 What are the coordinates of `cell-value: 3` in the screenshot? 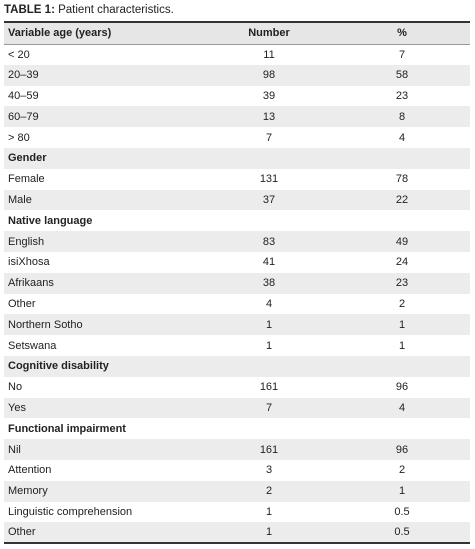 It's located at (269, 470).